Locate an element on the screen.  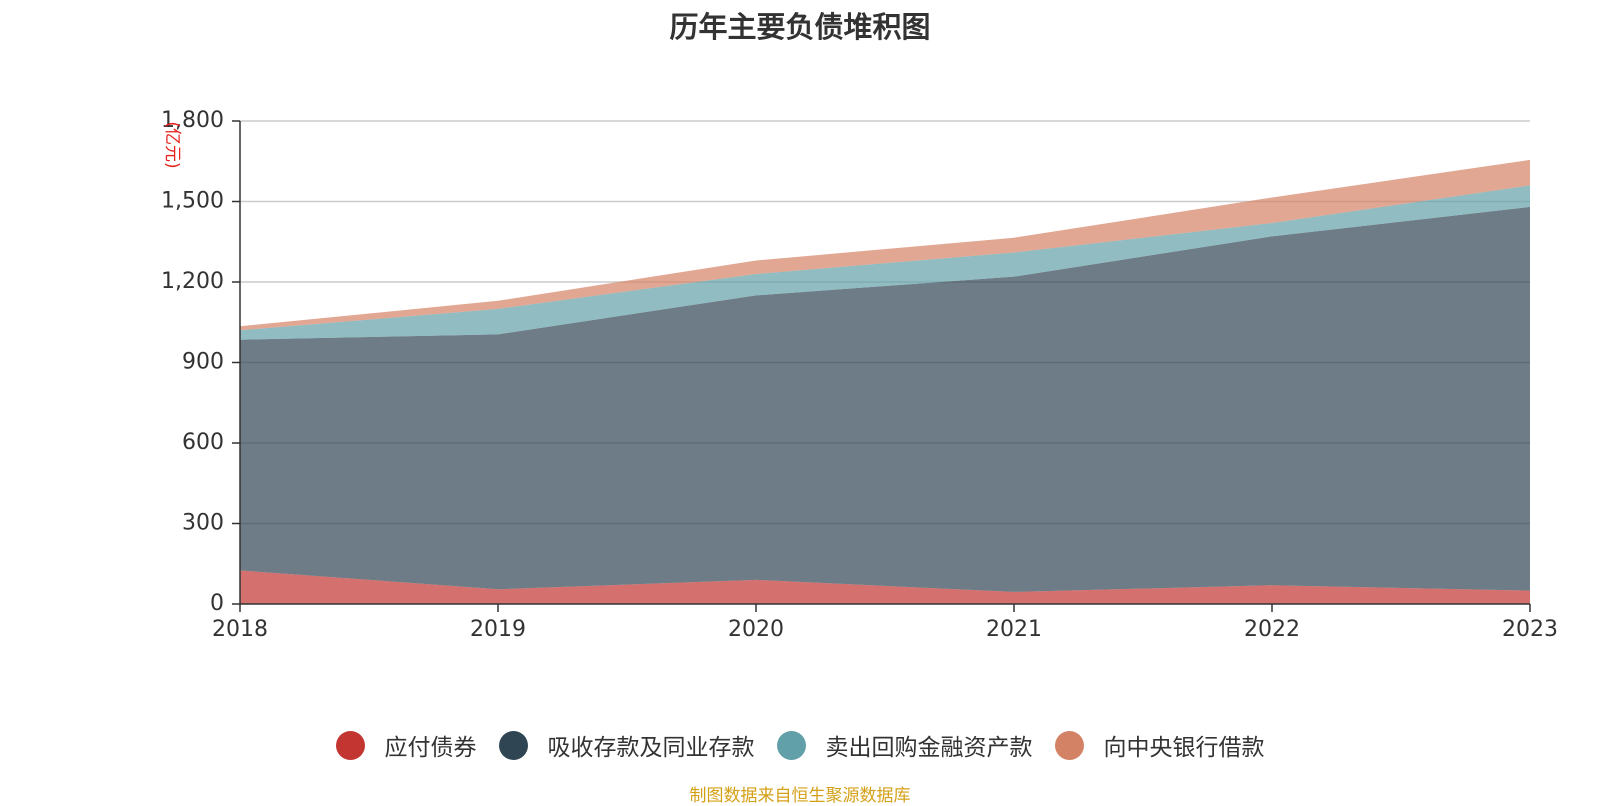
legend-label: 吸收存款及同业存款 is located at coordinates (651, 748).